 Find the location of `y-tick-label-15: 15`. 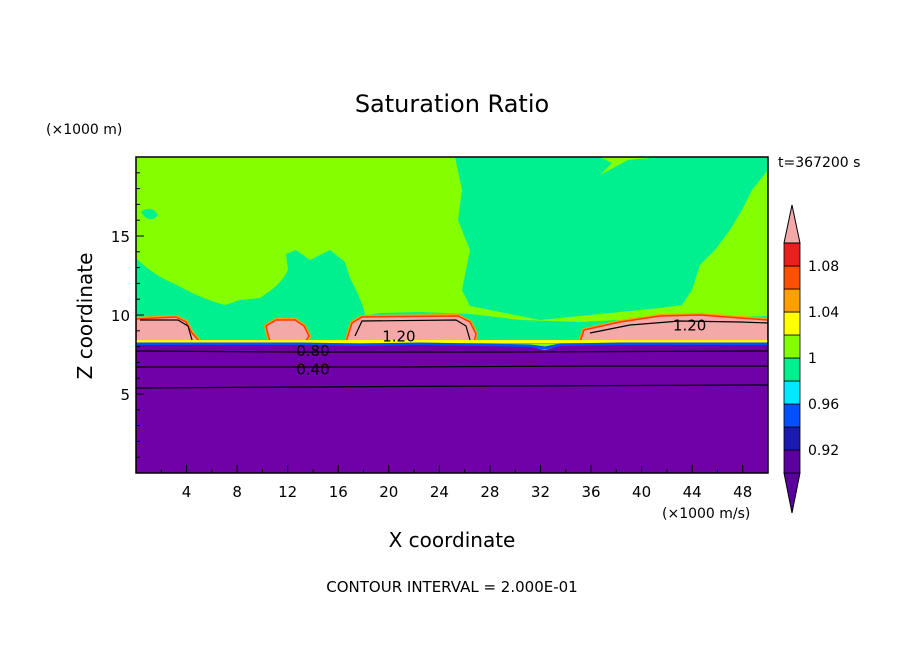

y-tick-label-15: 15 is located at coordinates (120, 237).